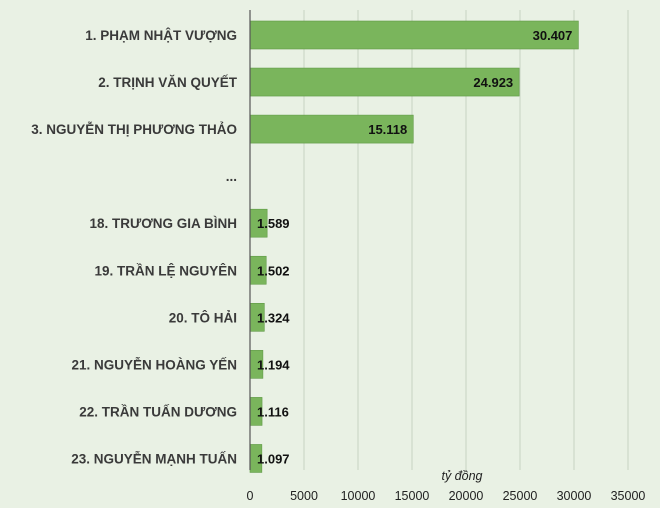 The height and width of the screenshot is (508, 660). Describe the element at coordinates (163, 223) in the screenshot. I see `category-label: 18. TRƯƠNG GIA BÌNH` at that location.